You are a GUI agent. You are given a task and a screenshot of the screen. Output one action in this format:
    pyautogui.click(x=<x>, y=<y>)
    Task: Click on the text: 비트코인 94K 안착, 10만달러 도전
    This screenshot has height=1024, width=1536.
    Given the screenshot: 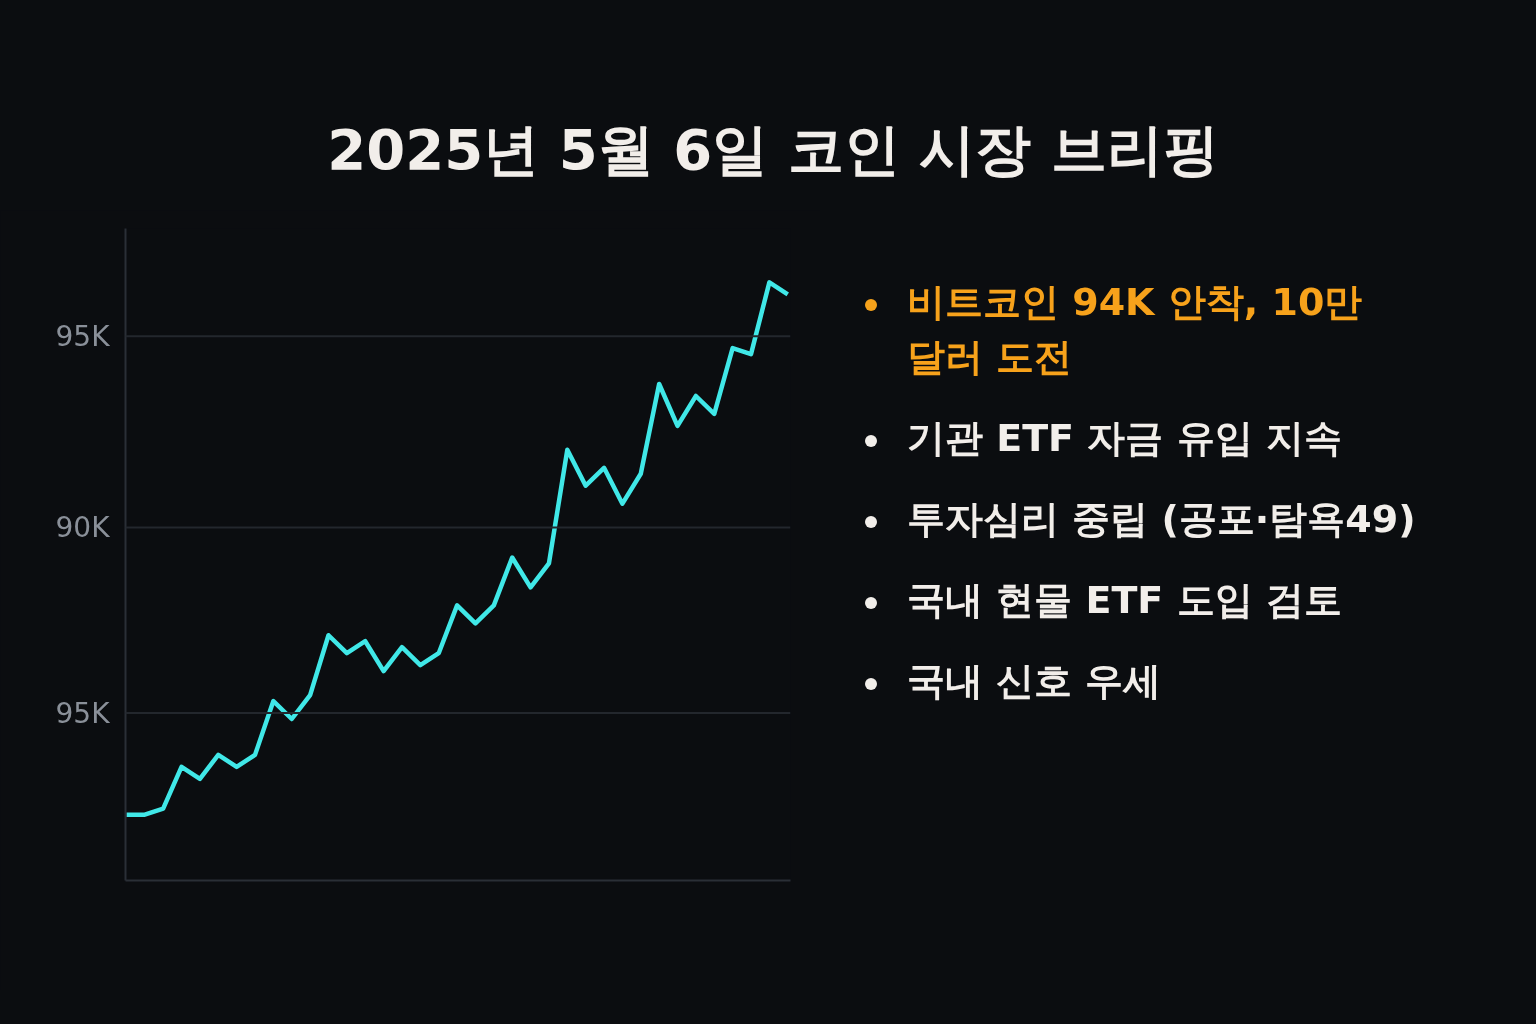 What is the action you would take?
    pyautogui.click(x=1135, y=330)
    